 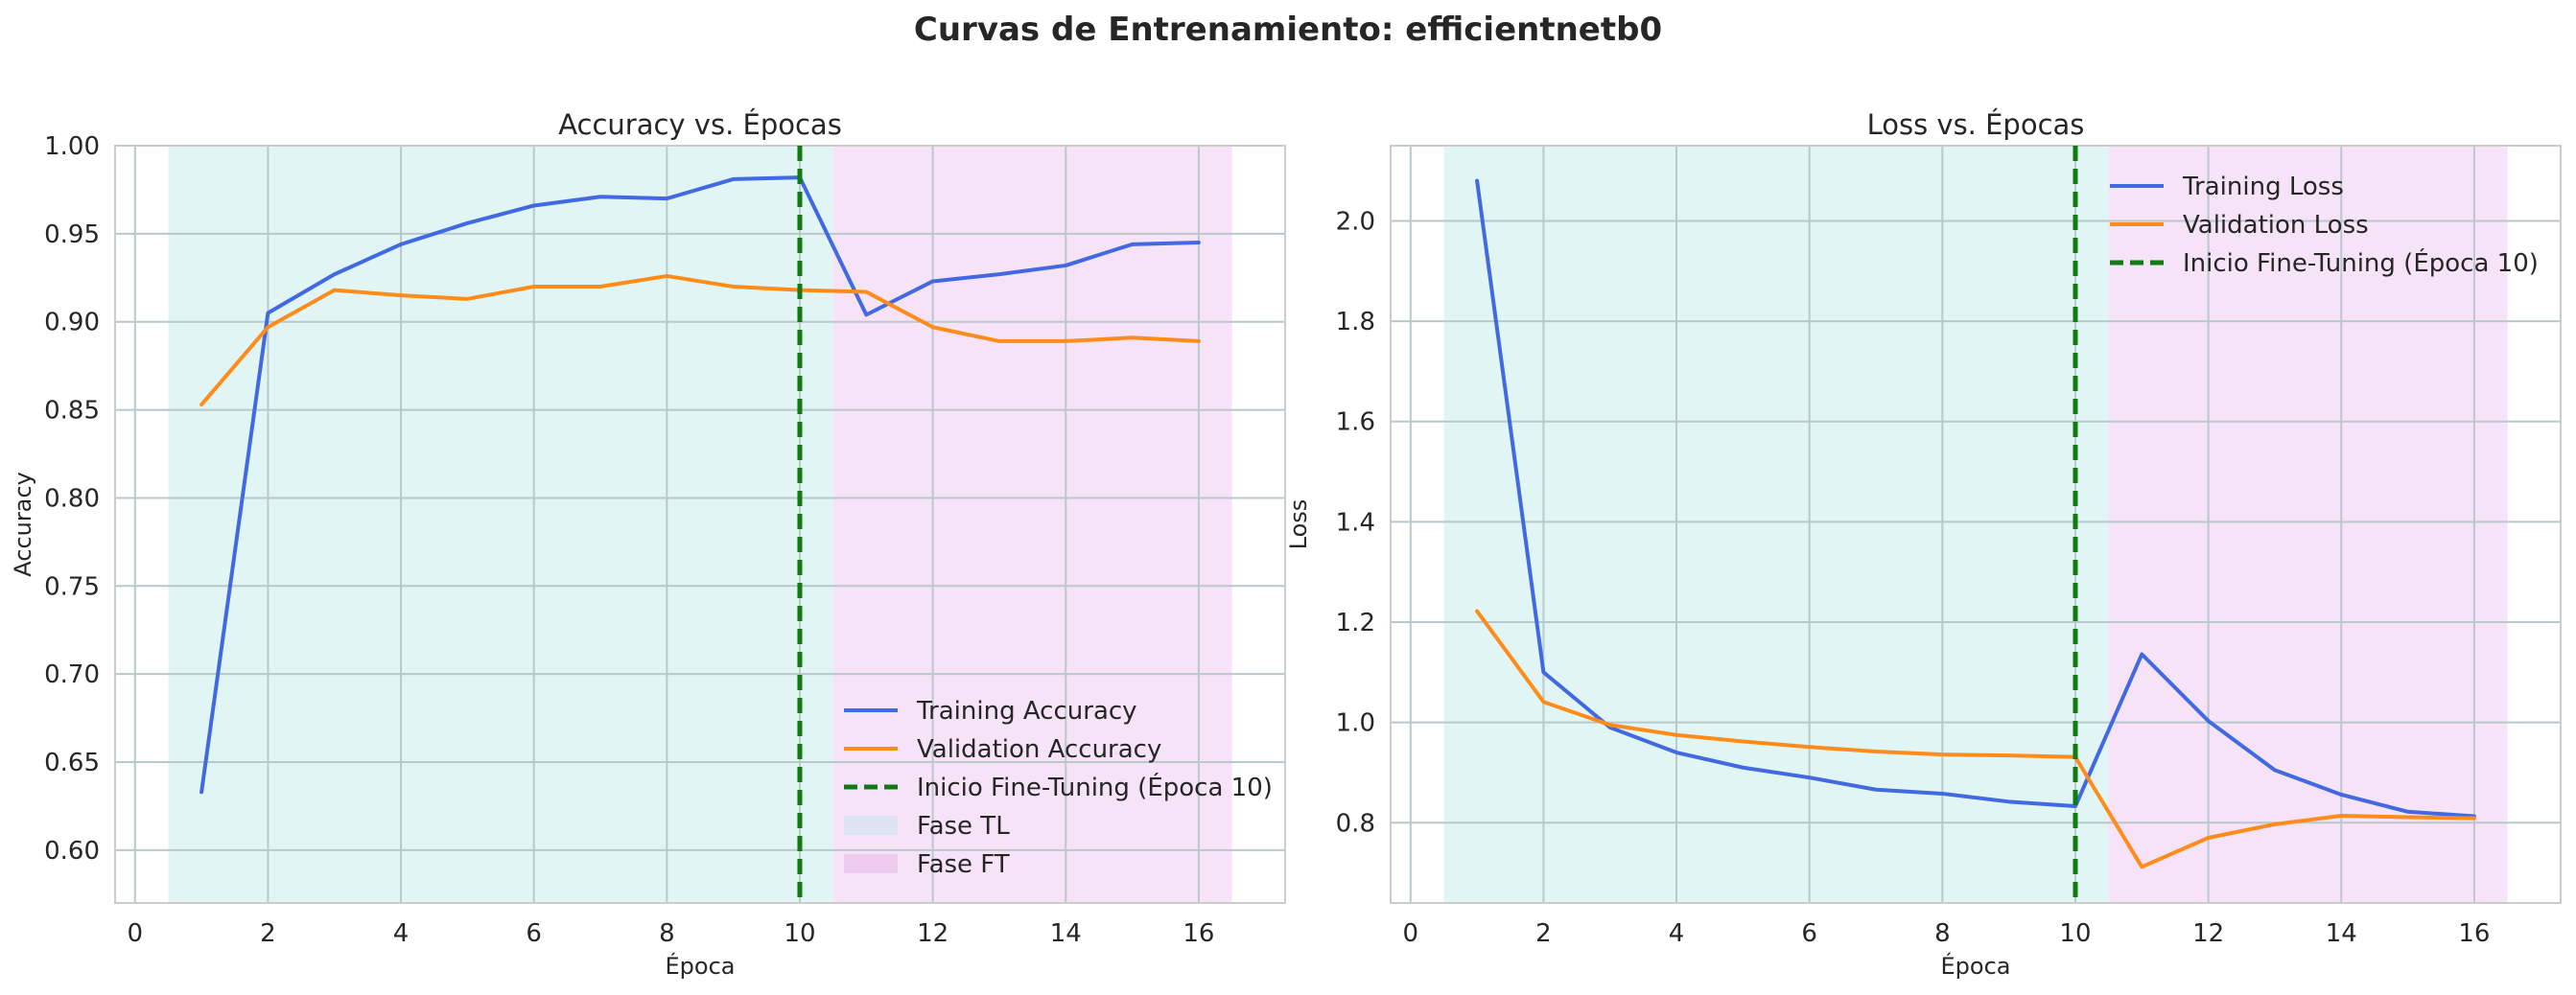 What do you see at coordinates (1355, 823) in the screenshot?
I see `y-tick-label: 0.8` at bounding box center [1355, 823].